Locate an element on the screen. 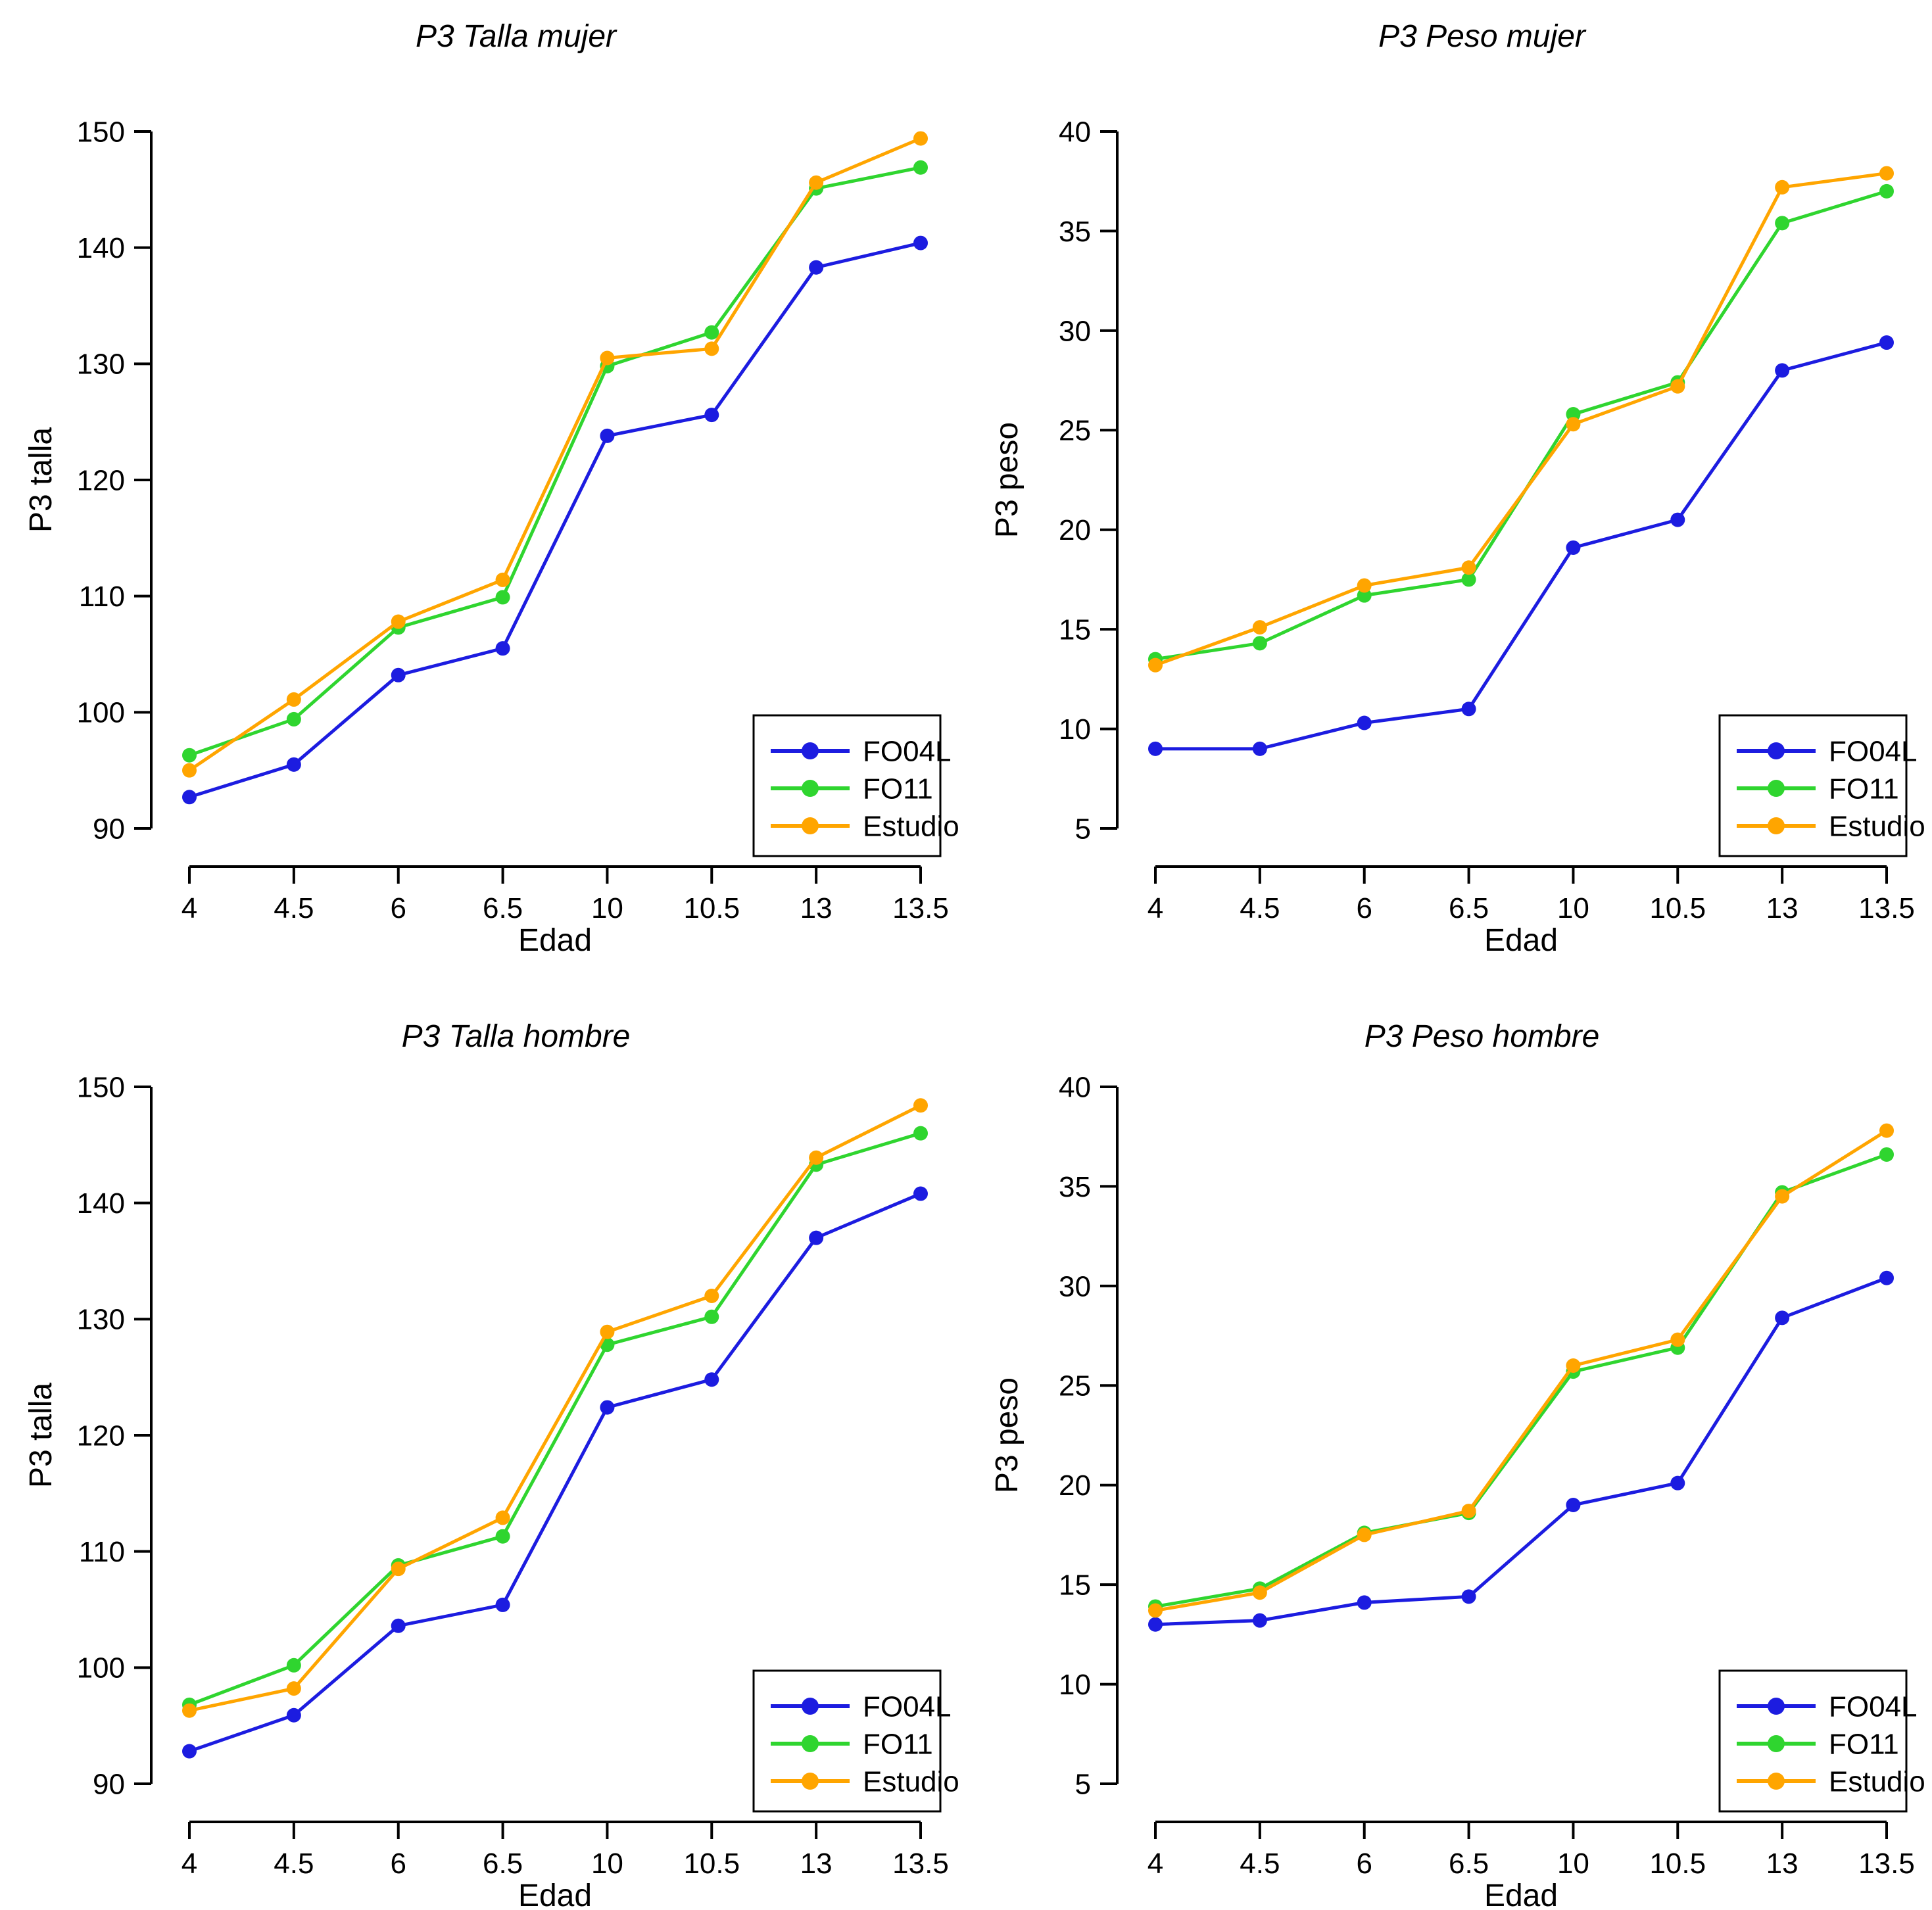  series-line-Estudio is located at coordinates (555, 1407).